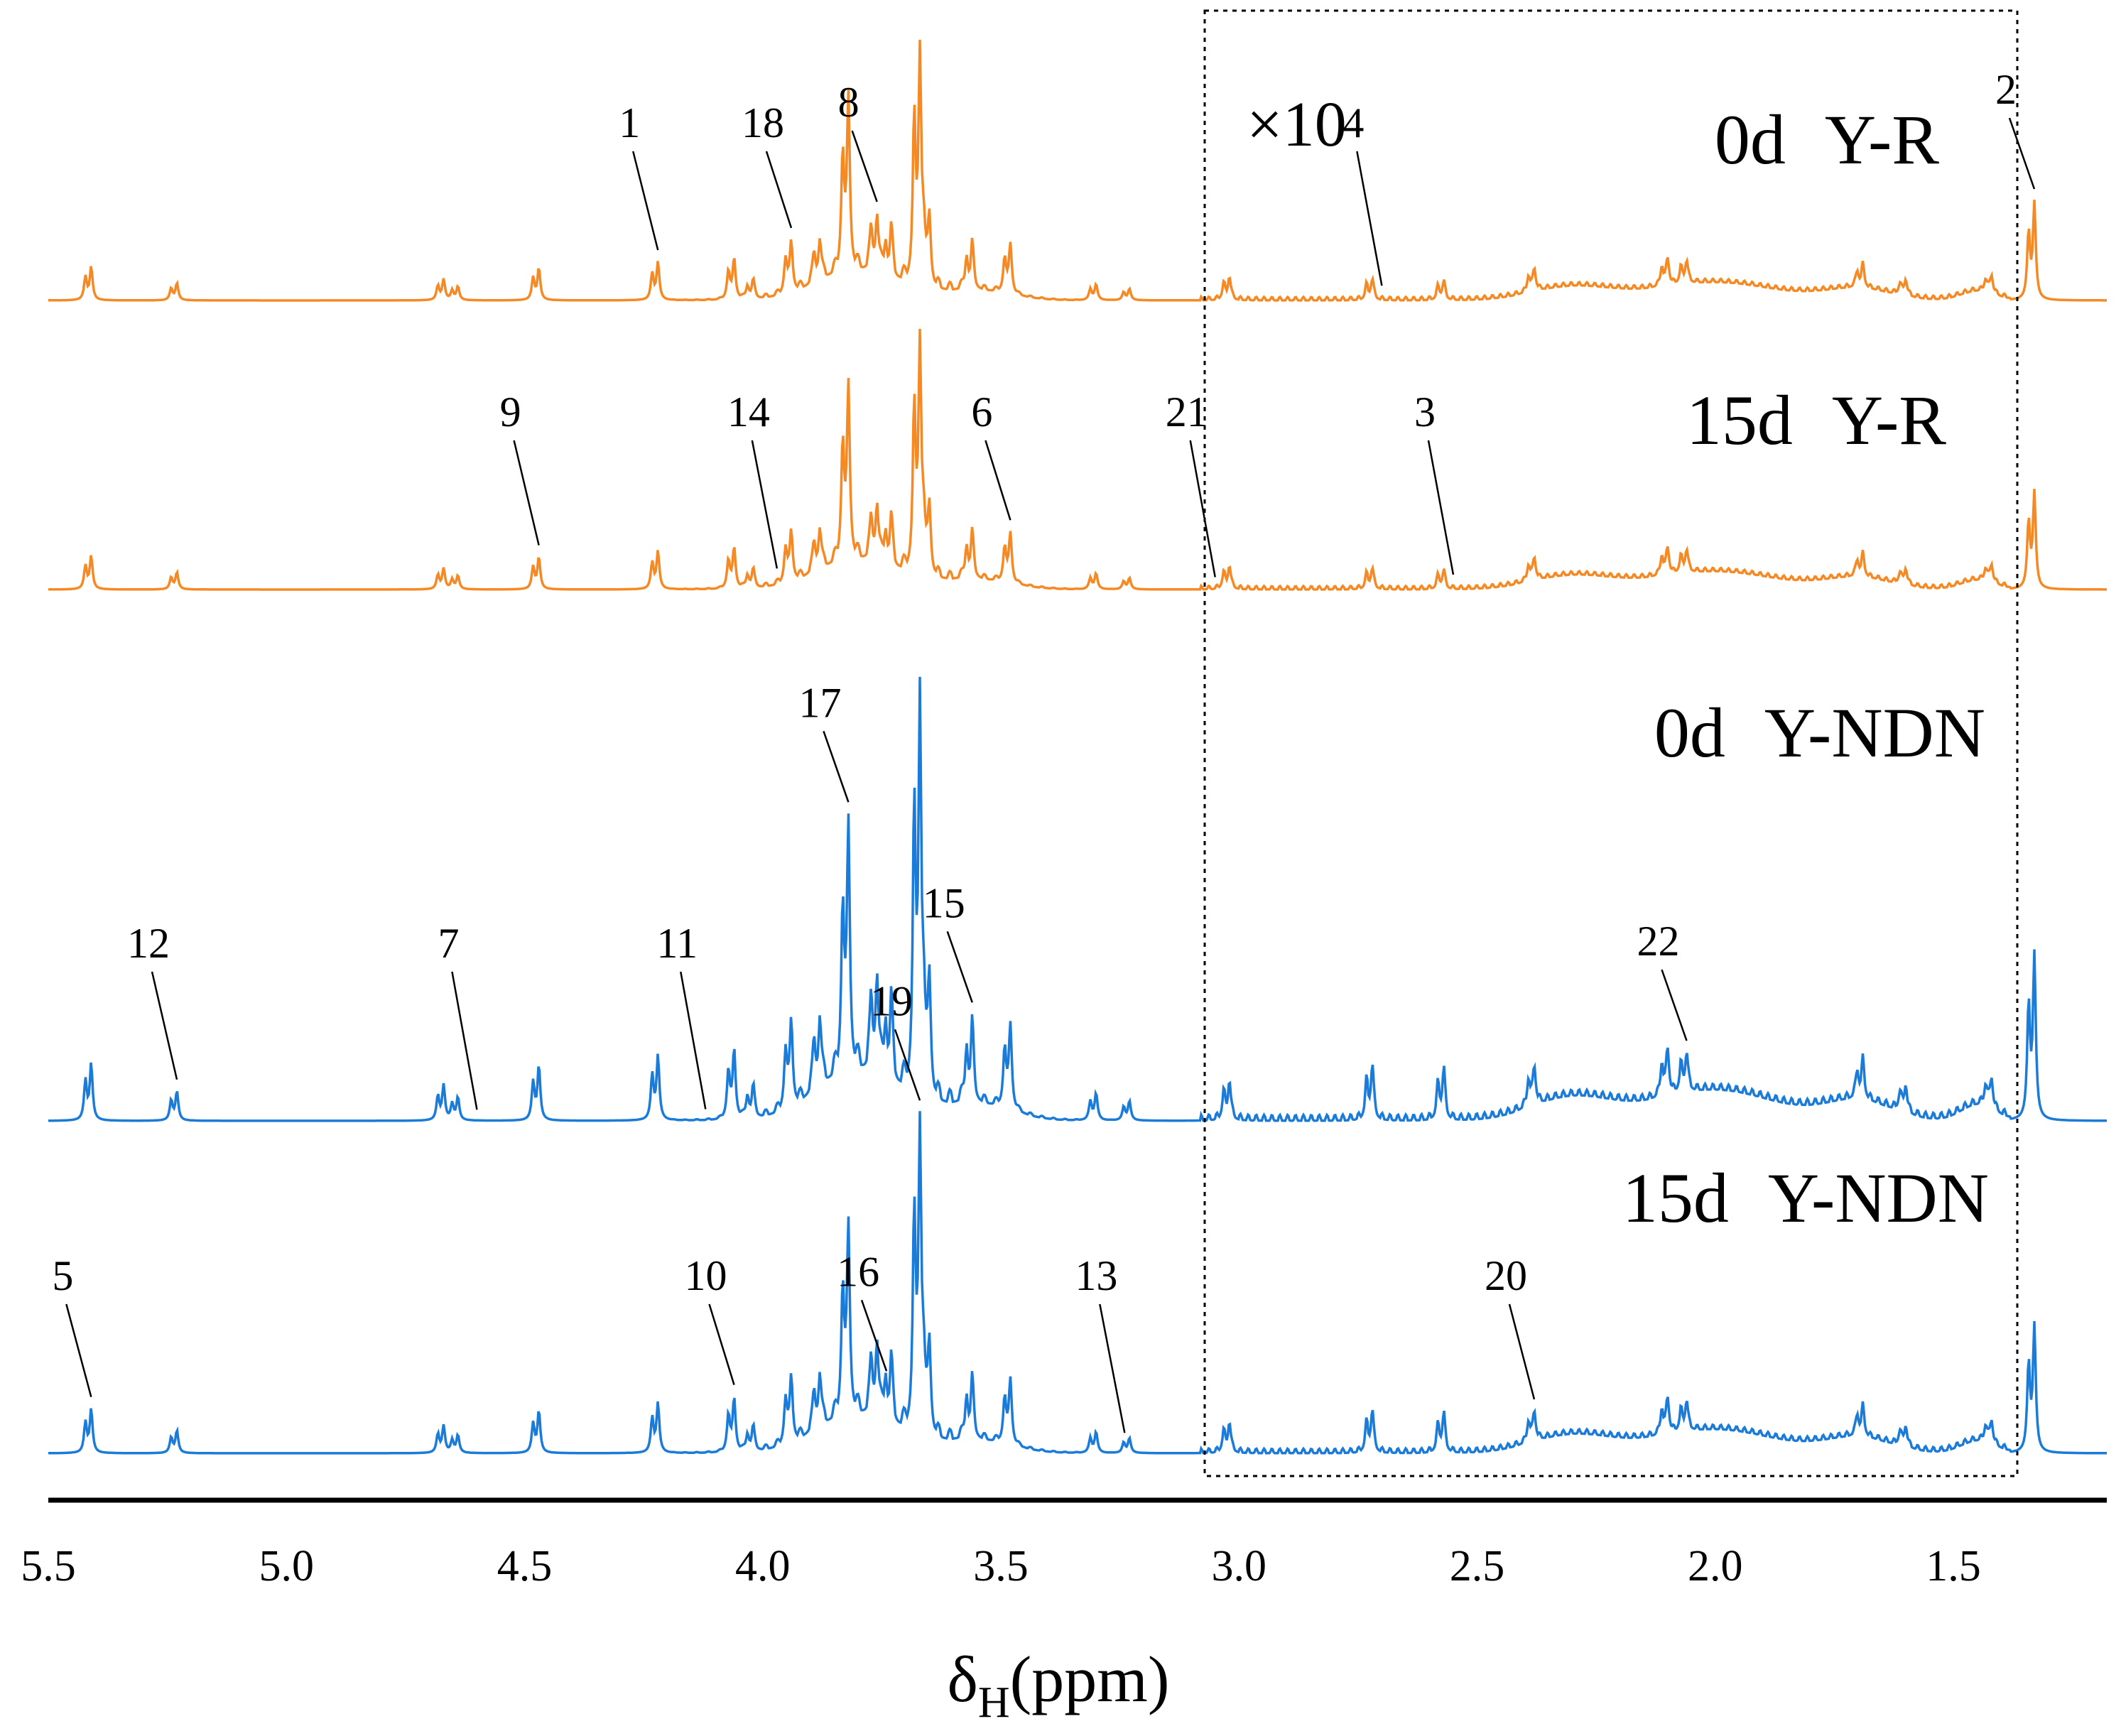 Image resolution: width=2121 pixels, height=1736 pixels. I want to click on x-axis-label-delta: δ, so click(963, 1679).